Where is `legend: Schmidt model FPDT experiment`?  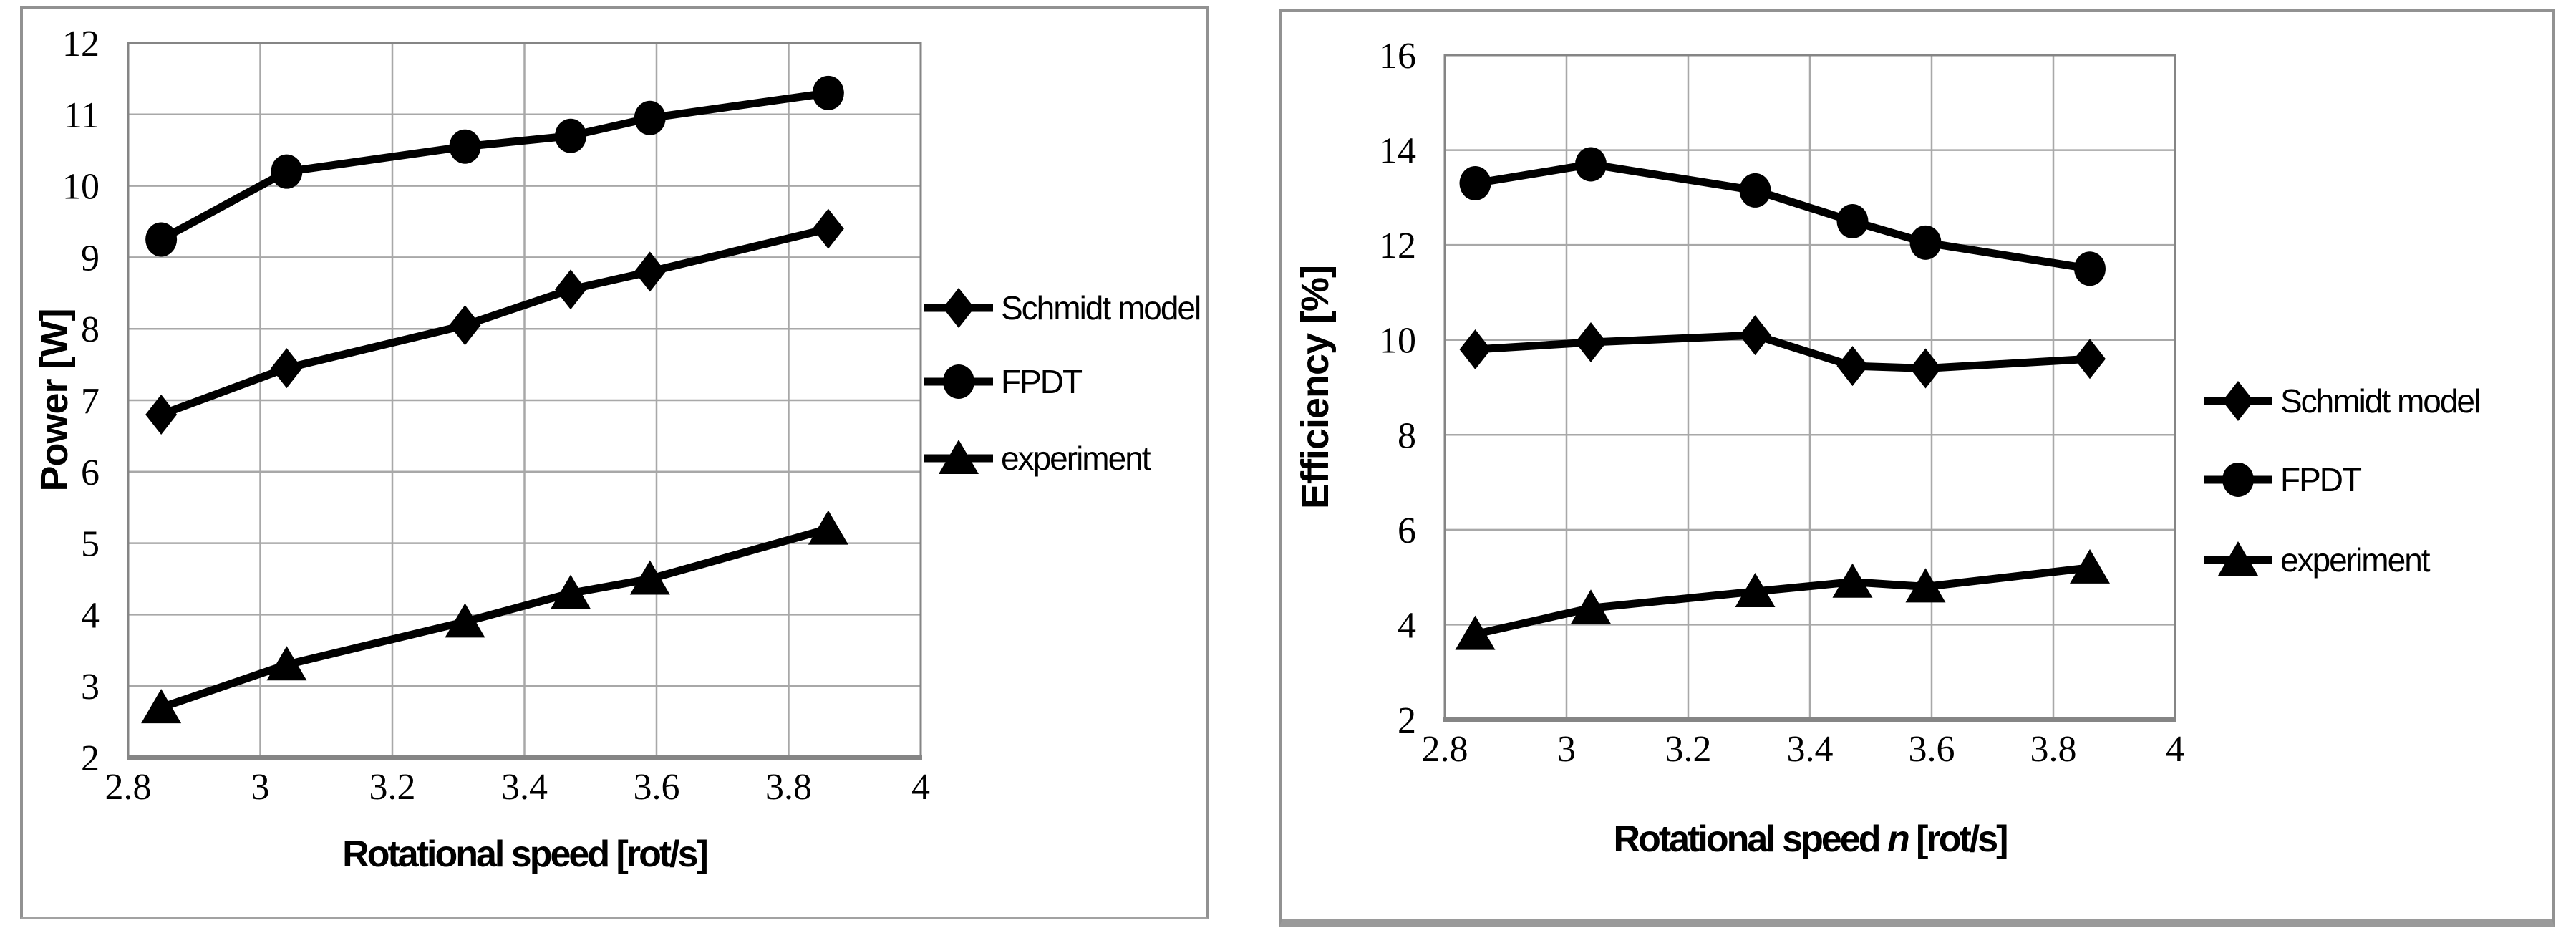 legend: Schmidt model FPDT experiment is located at coordinates (2342, 480).